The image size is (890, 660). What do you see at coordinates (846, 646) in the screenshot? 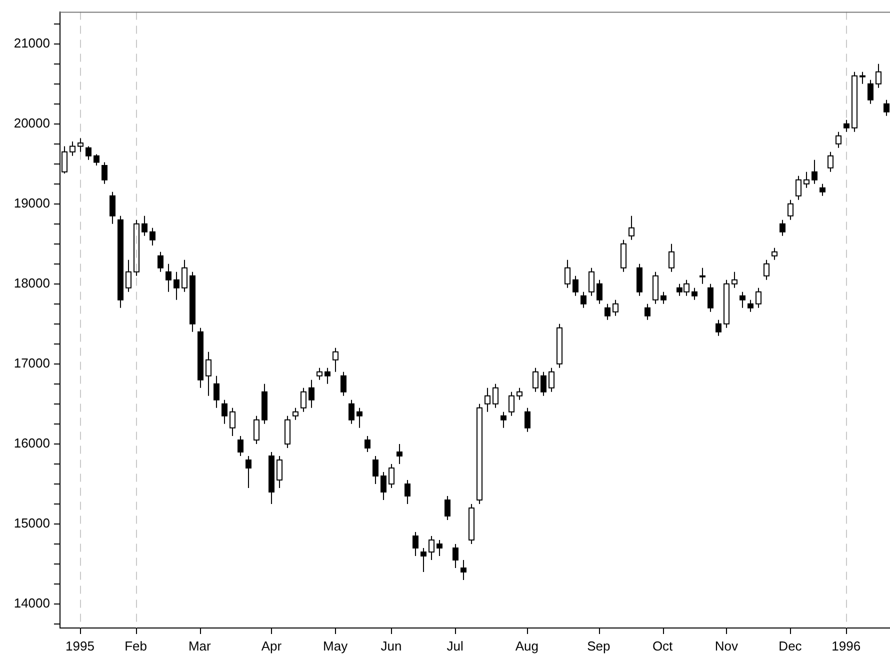
I see `x-tick-label: 1996` at bounding box center [846, 646].